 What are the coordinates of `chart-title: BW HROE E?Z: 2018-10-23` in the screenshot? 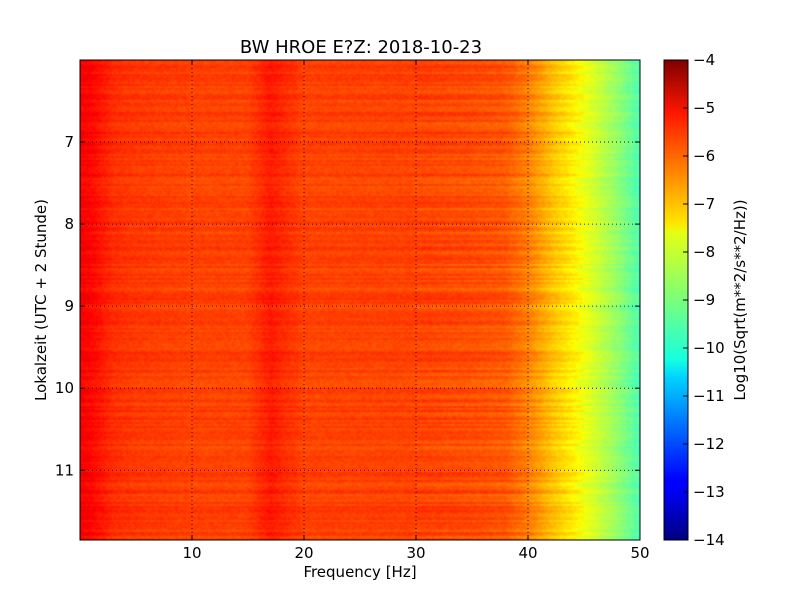 It's located at (361, 47).